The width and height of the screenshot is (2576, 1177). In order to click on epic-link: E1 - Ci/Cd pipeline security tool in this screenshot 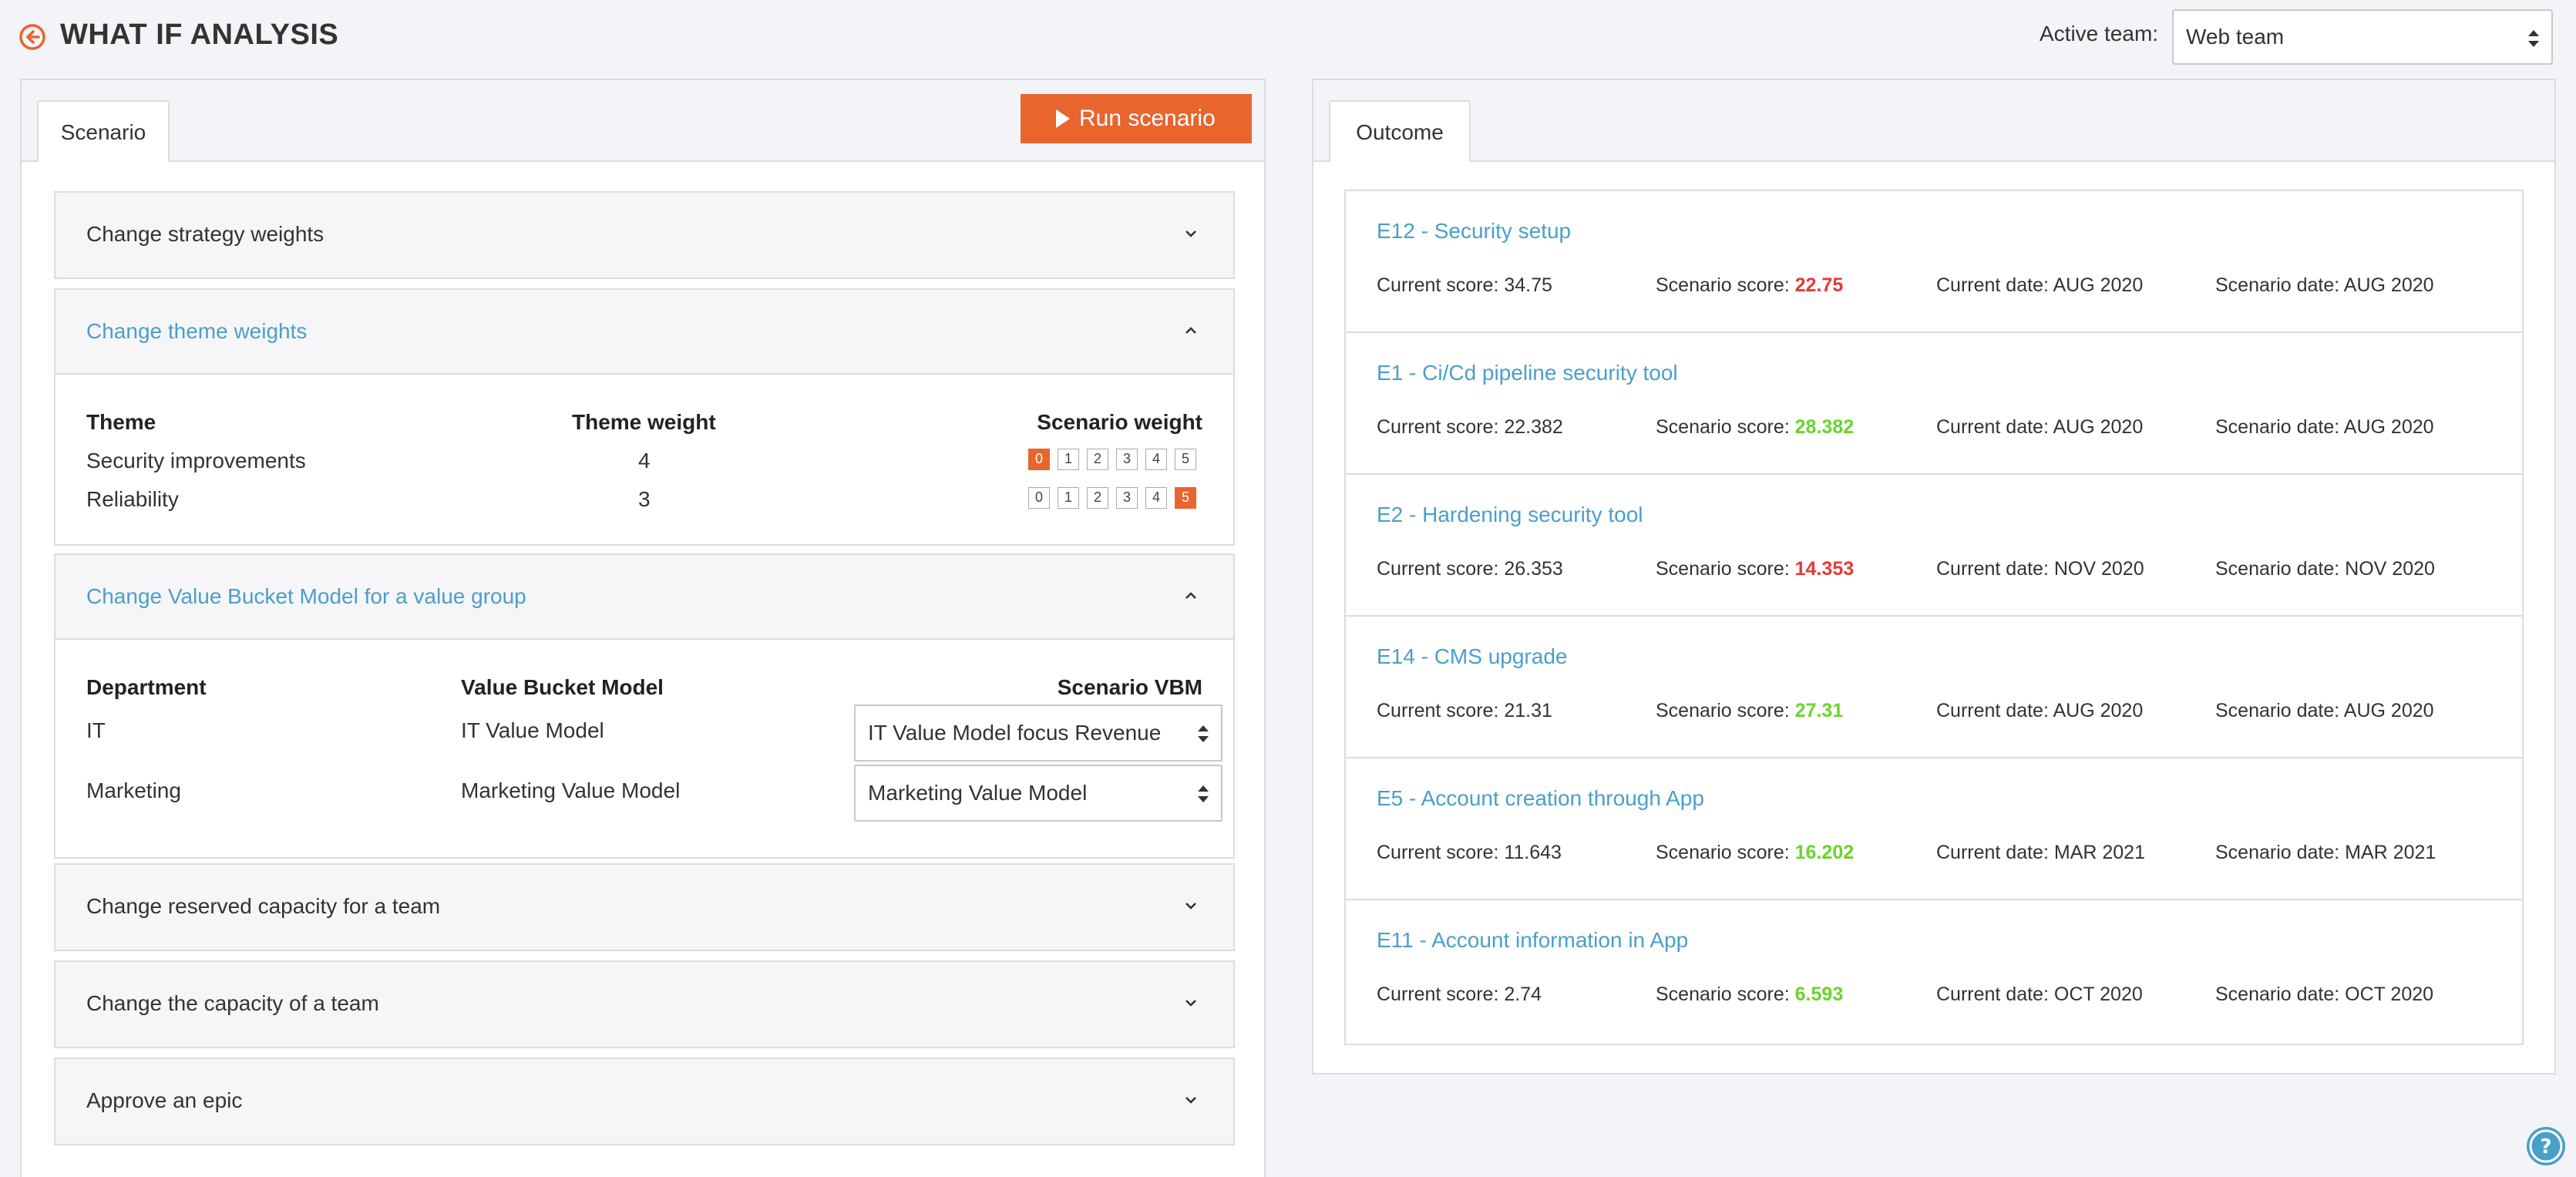, I will do `click(1527, 373)`.